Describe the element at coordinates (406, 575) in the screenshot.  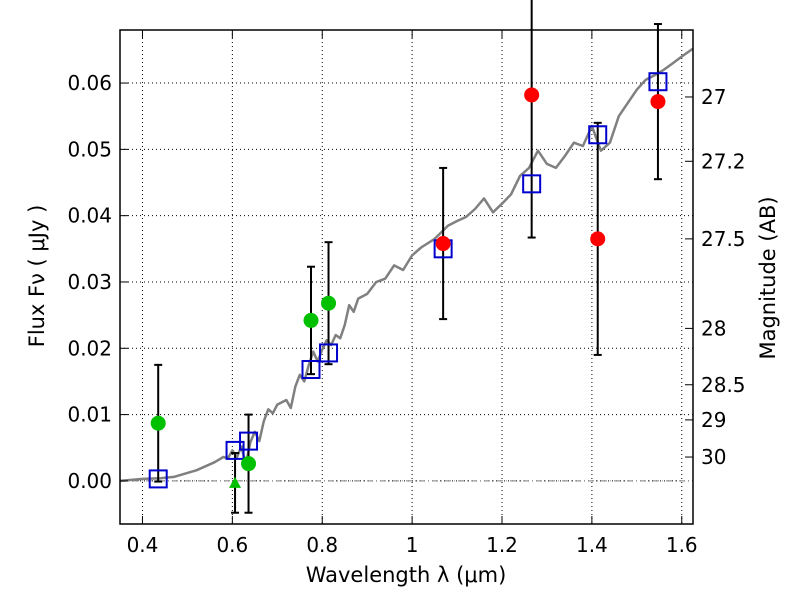
I see `x-axis-title: Wavelength λ (μm)` at that location.